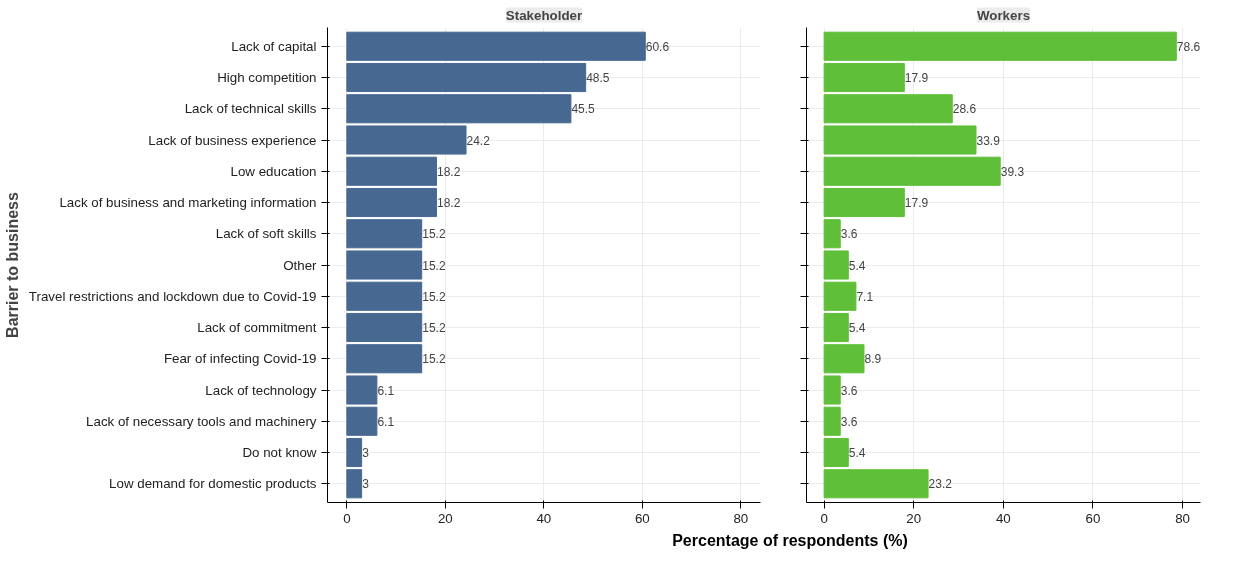  I want to click on y-tick-label: Travel restrictions and lockdown due to Covid-19, so click(172, 296).